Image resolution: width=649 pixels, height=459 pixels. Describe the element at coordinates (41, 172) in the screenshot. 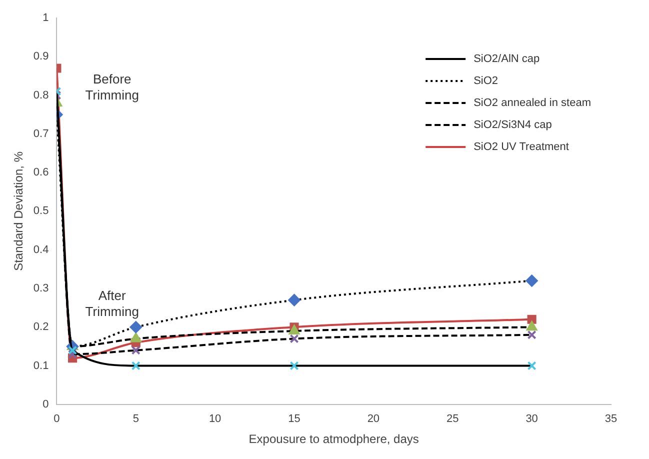

I see `y-tick-label: 0.6` at that location.